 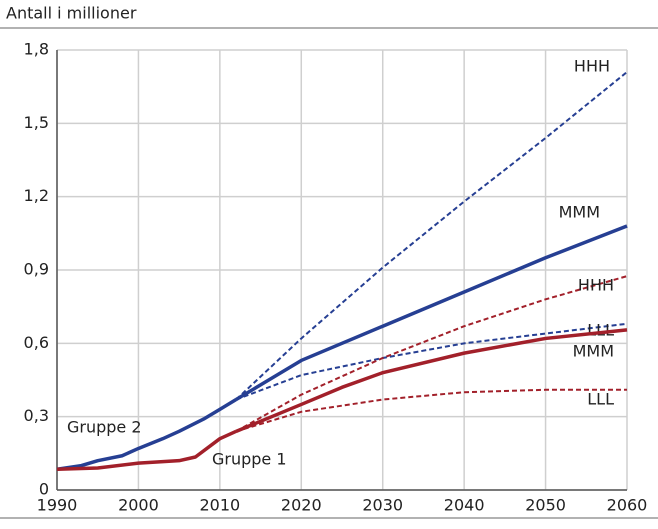 I want to click on x-tick-label: 2010, so click(x=219, y=505).